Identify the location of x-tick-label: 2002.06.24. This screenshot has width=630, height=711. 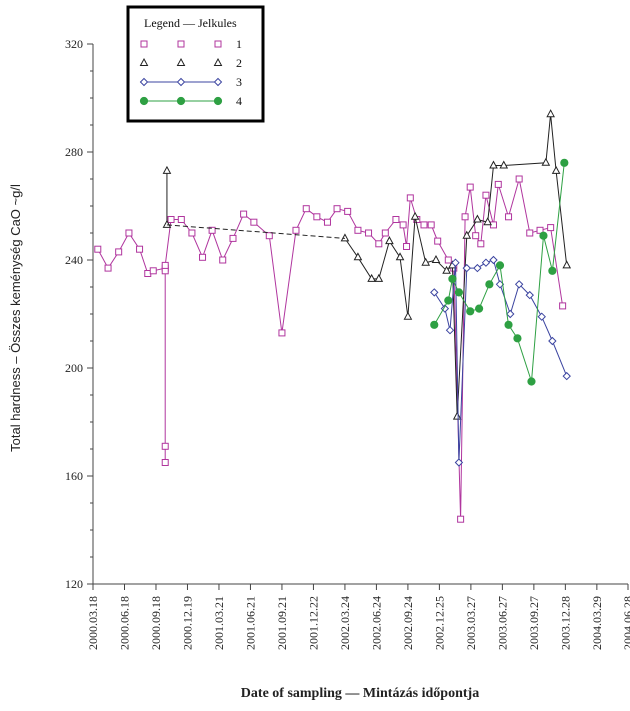
(376, 623).